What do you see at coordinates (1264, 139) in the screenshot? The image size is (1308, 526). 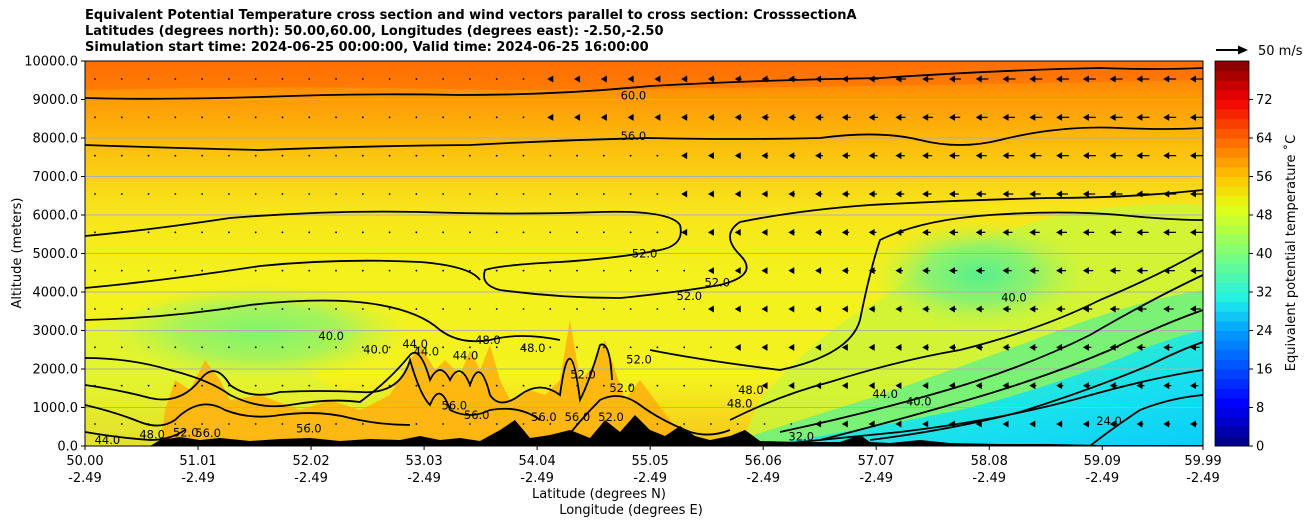 I see `colorbar-tick-label: 64` at bounding box center [1264, 139].